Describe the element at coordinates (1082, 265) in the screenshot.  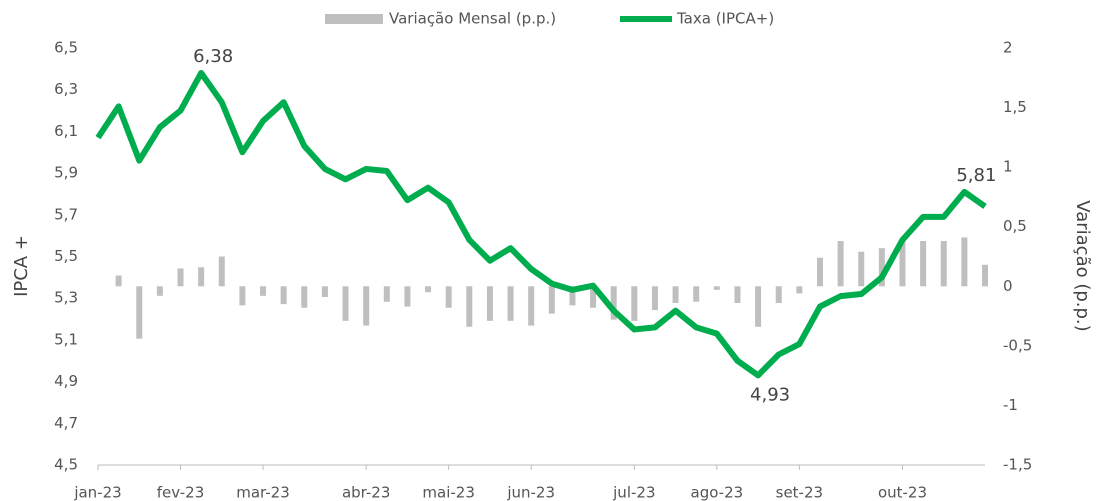
I see `y2-axis-label: Variação (p.p.)` at that location.